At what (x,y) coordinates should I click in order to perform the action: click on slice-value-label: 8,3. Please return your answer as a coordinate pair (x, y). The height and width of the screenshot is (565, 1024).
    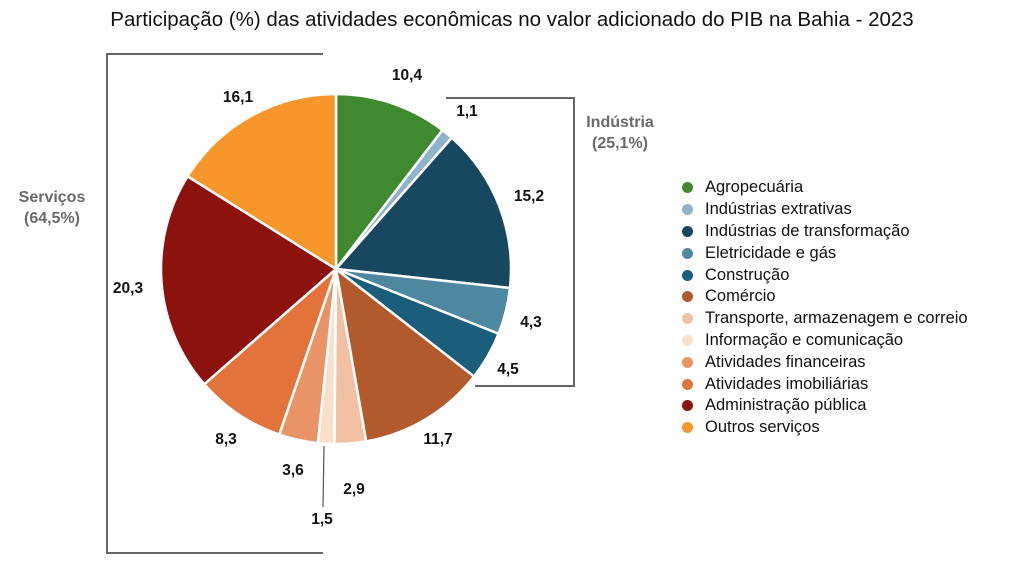
    Looking at the image, I should click on (226, 439).